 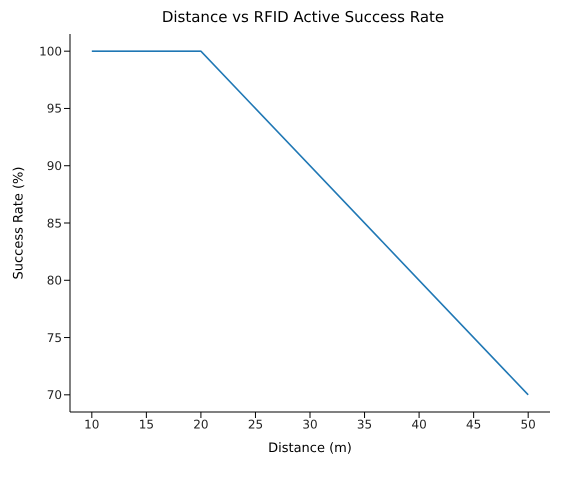 What do you see at coordinates (474, 425) in the screenshot?
I see `x-tick-label: 45` at bounding box center [474, 425].